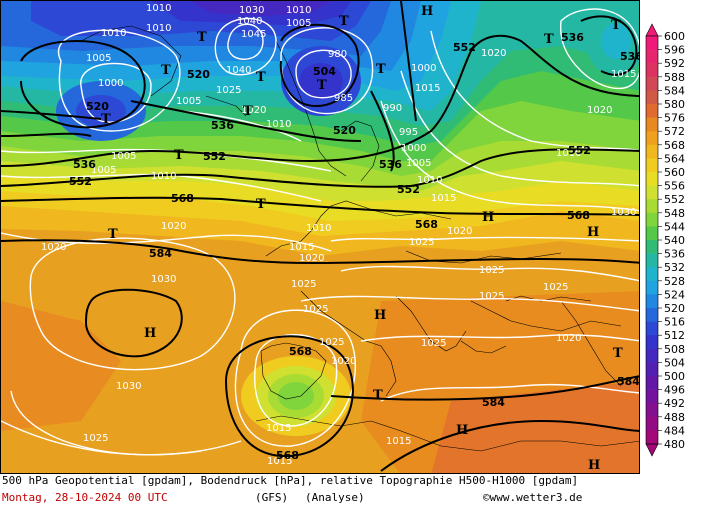  What do you see at coordinates (674, 403) in the screenshot?
I see `scale-tick-label: 492` at bounding box center [674, 403].